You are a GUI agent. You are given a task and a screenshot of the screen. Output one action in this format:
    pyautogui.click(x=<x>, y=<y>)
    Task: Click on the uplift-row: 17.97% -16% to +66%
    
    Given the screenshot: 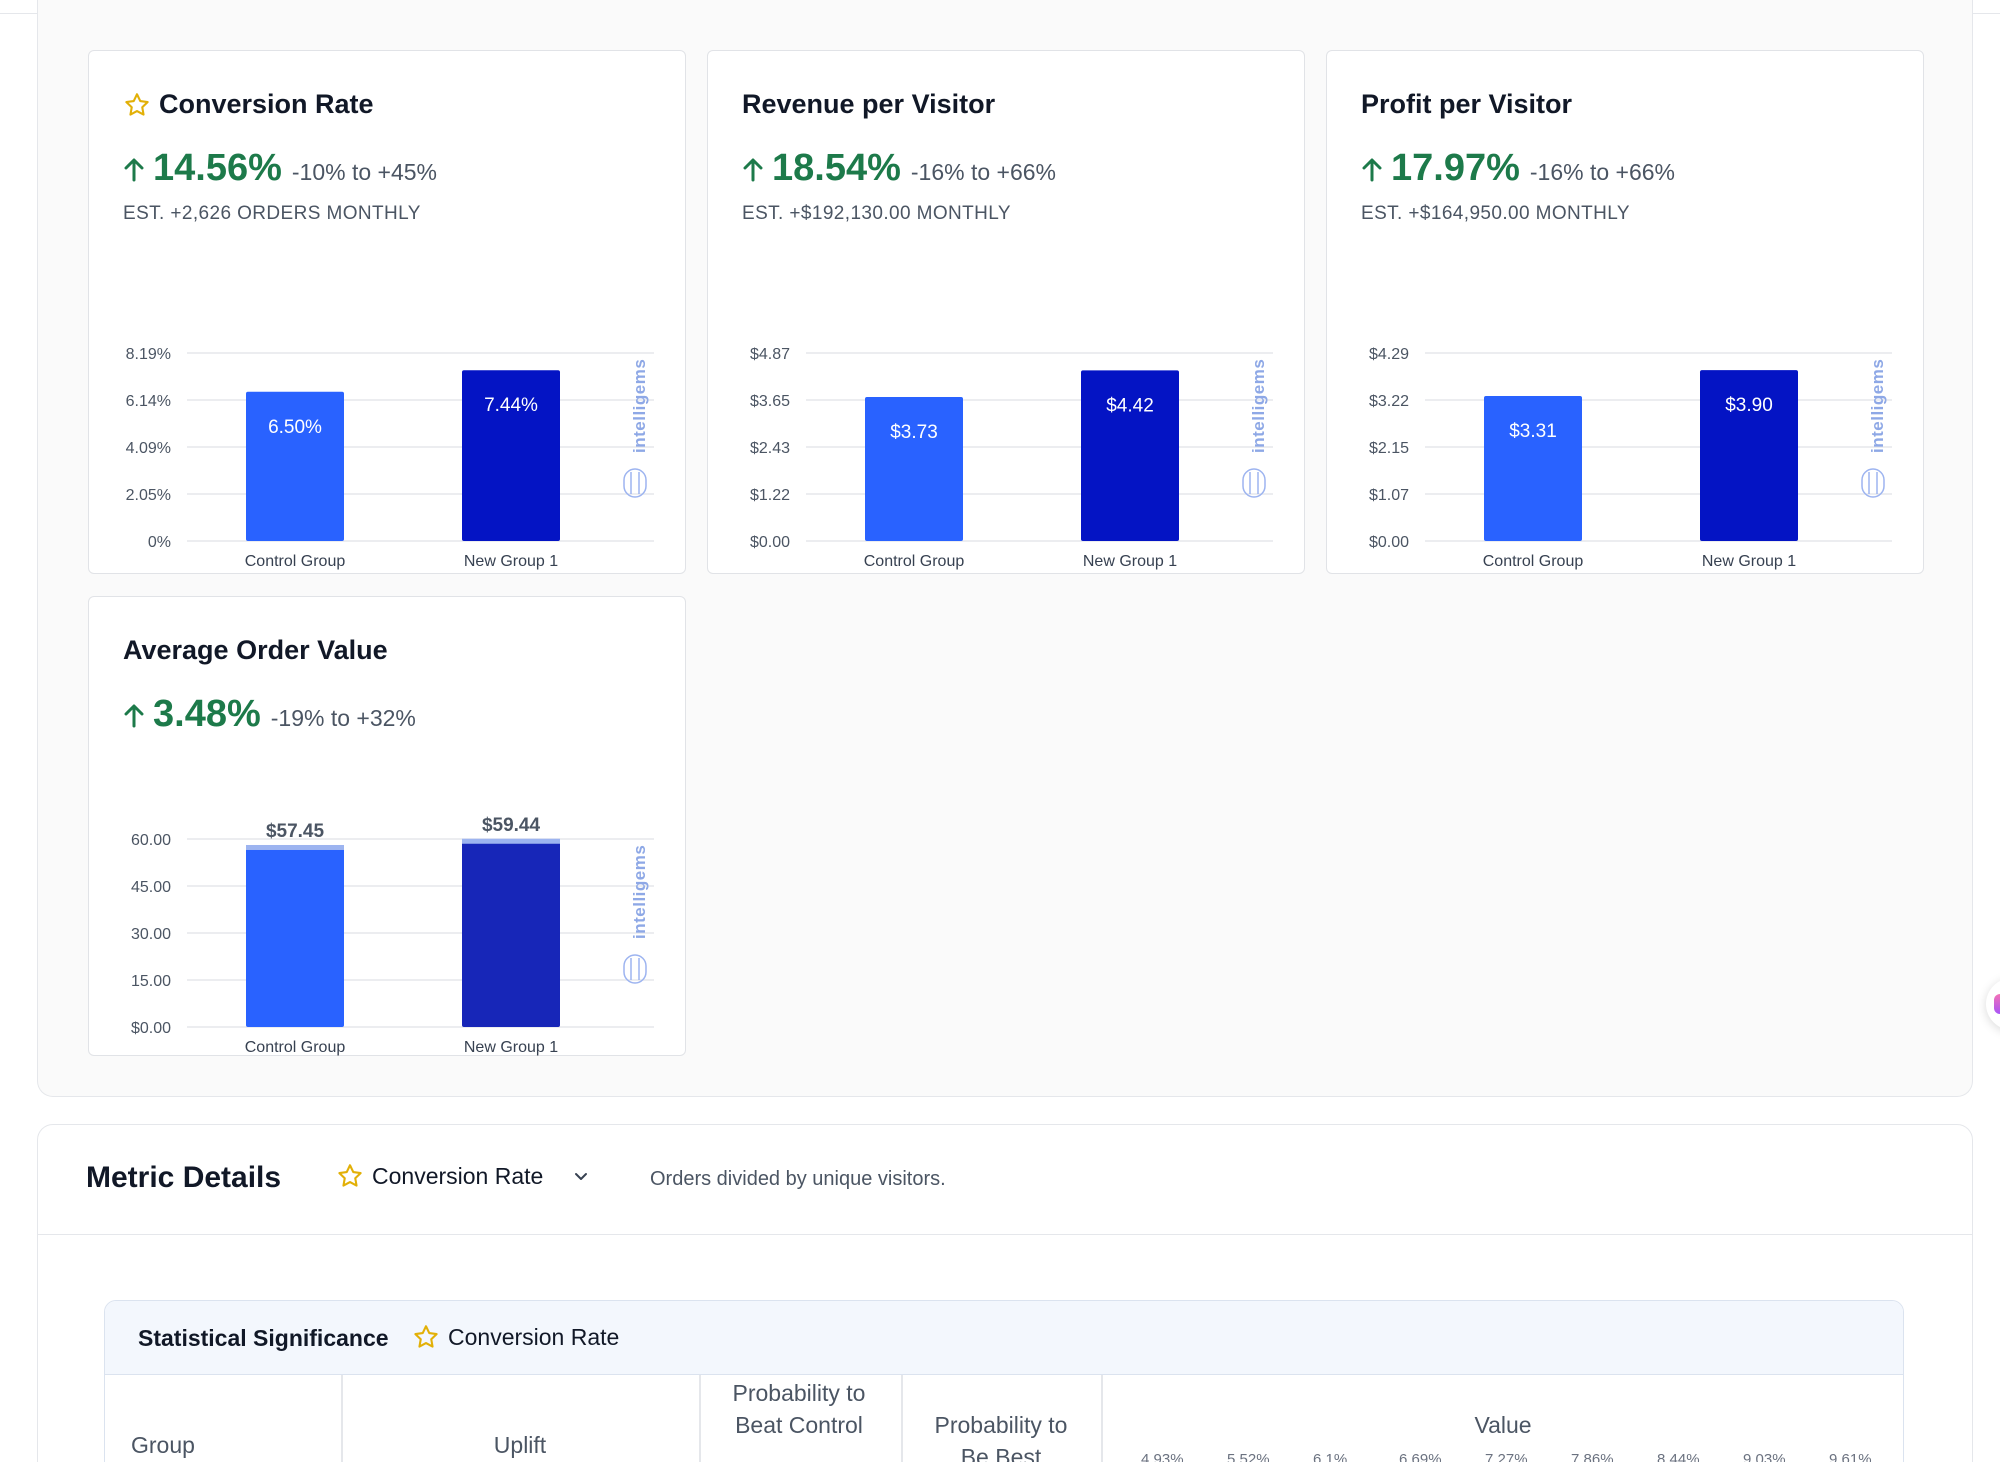 What is the action you would take?
    pyautogui.click(x=1518, y=168)
    